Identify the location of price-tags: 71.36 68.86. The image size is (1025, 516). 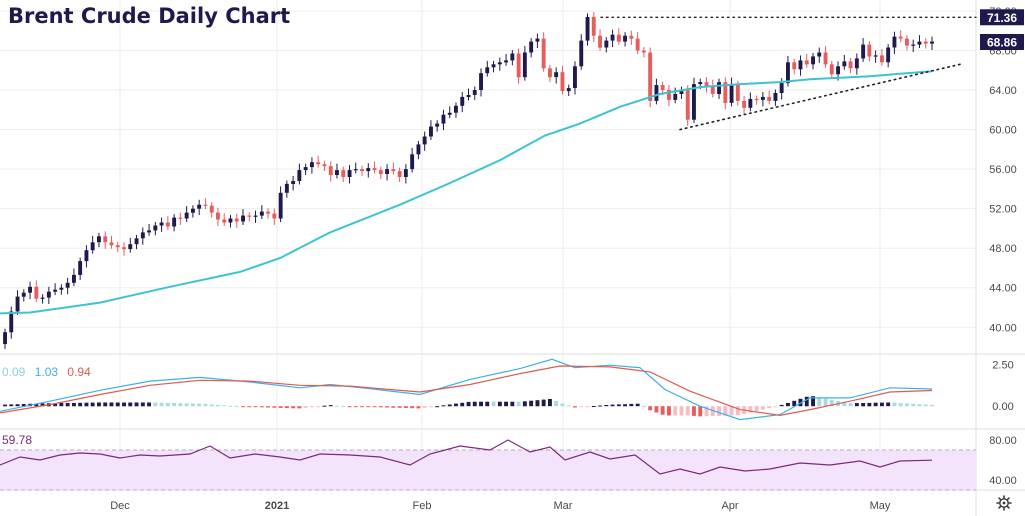
(1002, 29).